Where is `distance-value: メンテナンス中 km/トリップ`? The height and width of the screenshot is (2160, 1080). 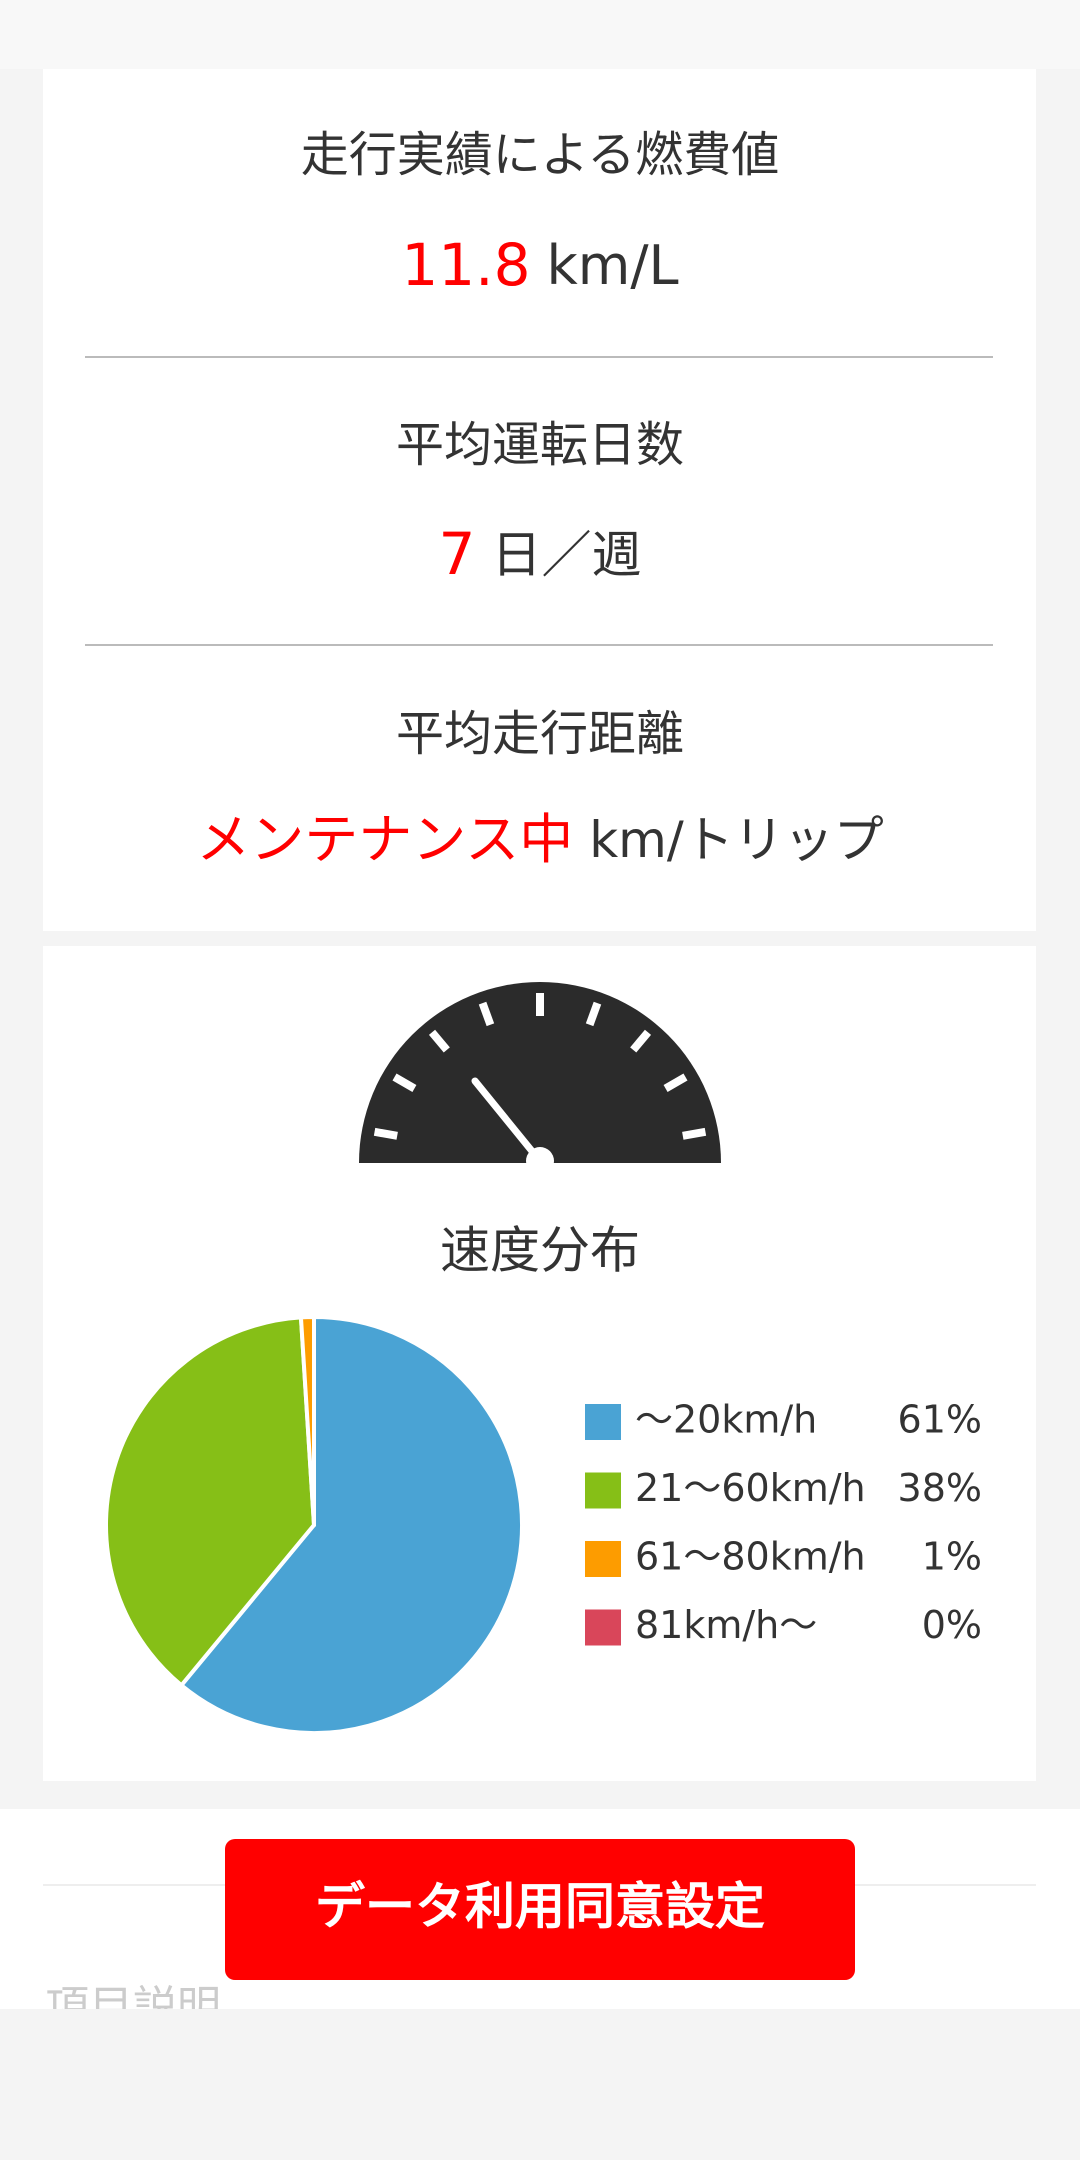
distance-value: メンテナンス中 km/トリップ is located at coordinates (539, 839).